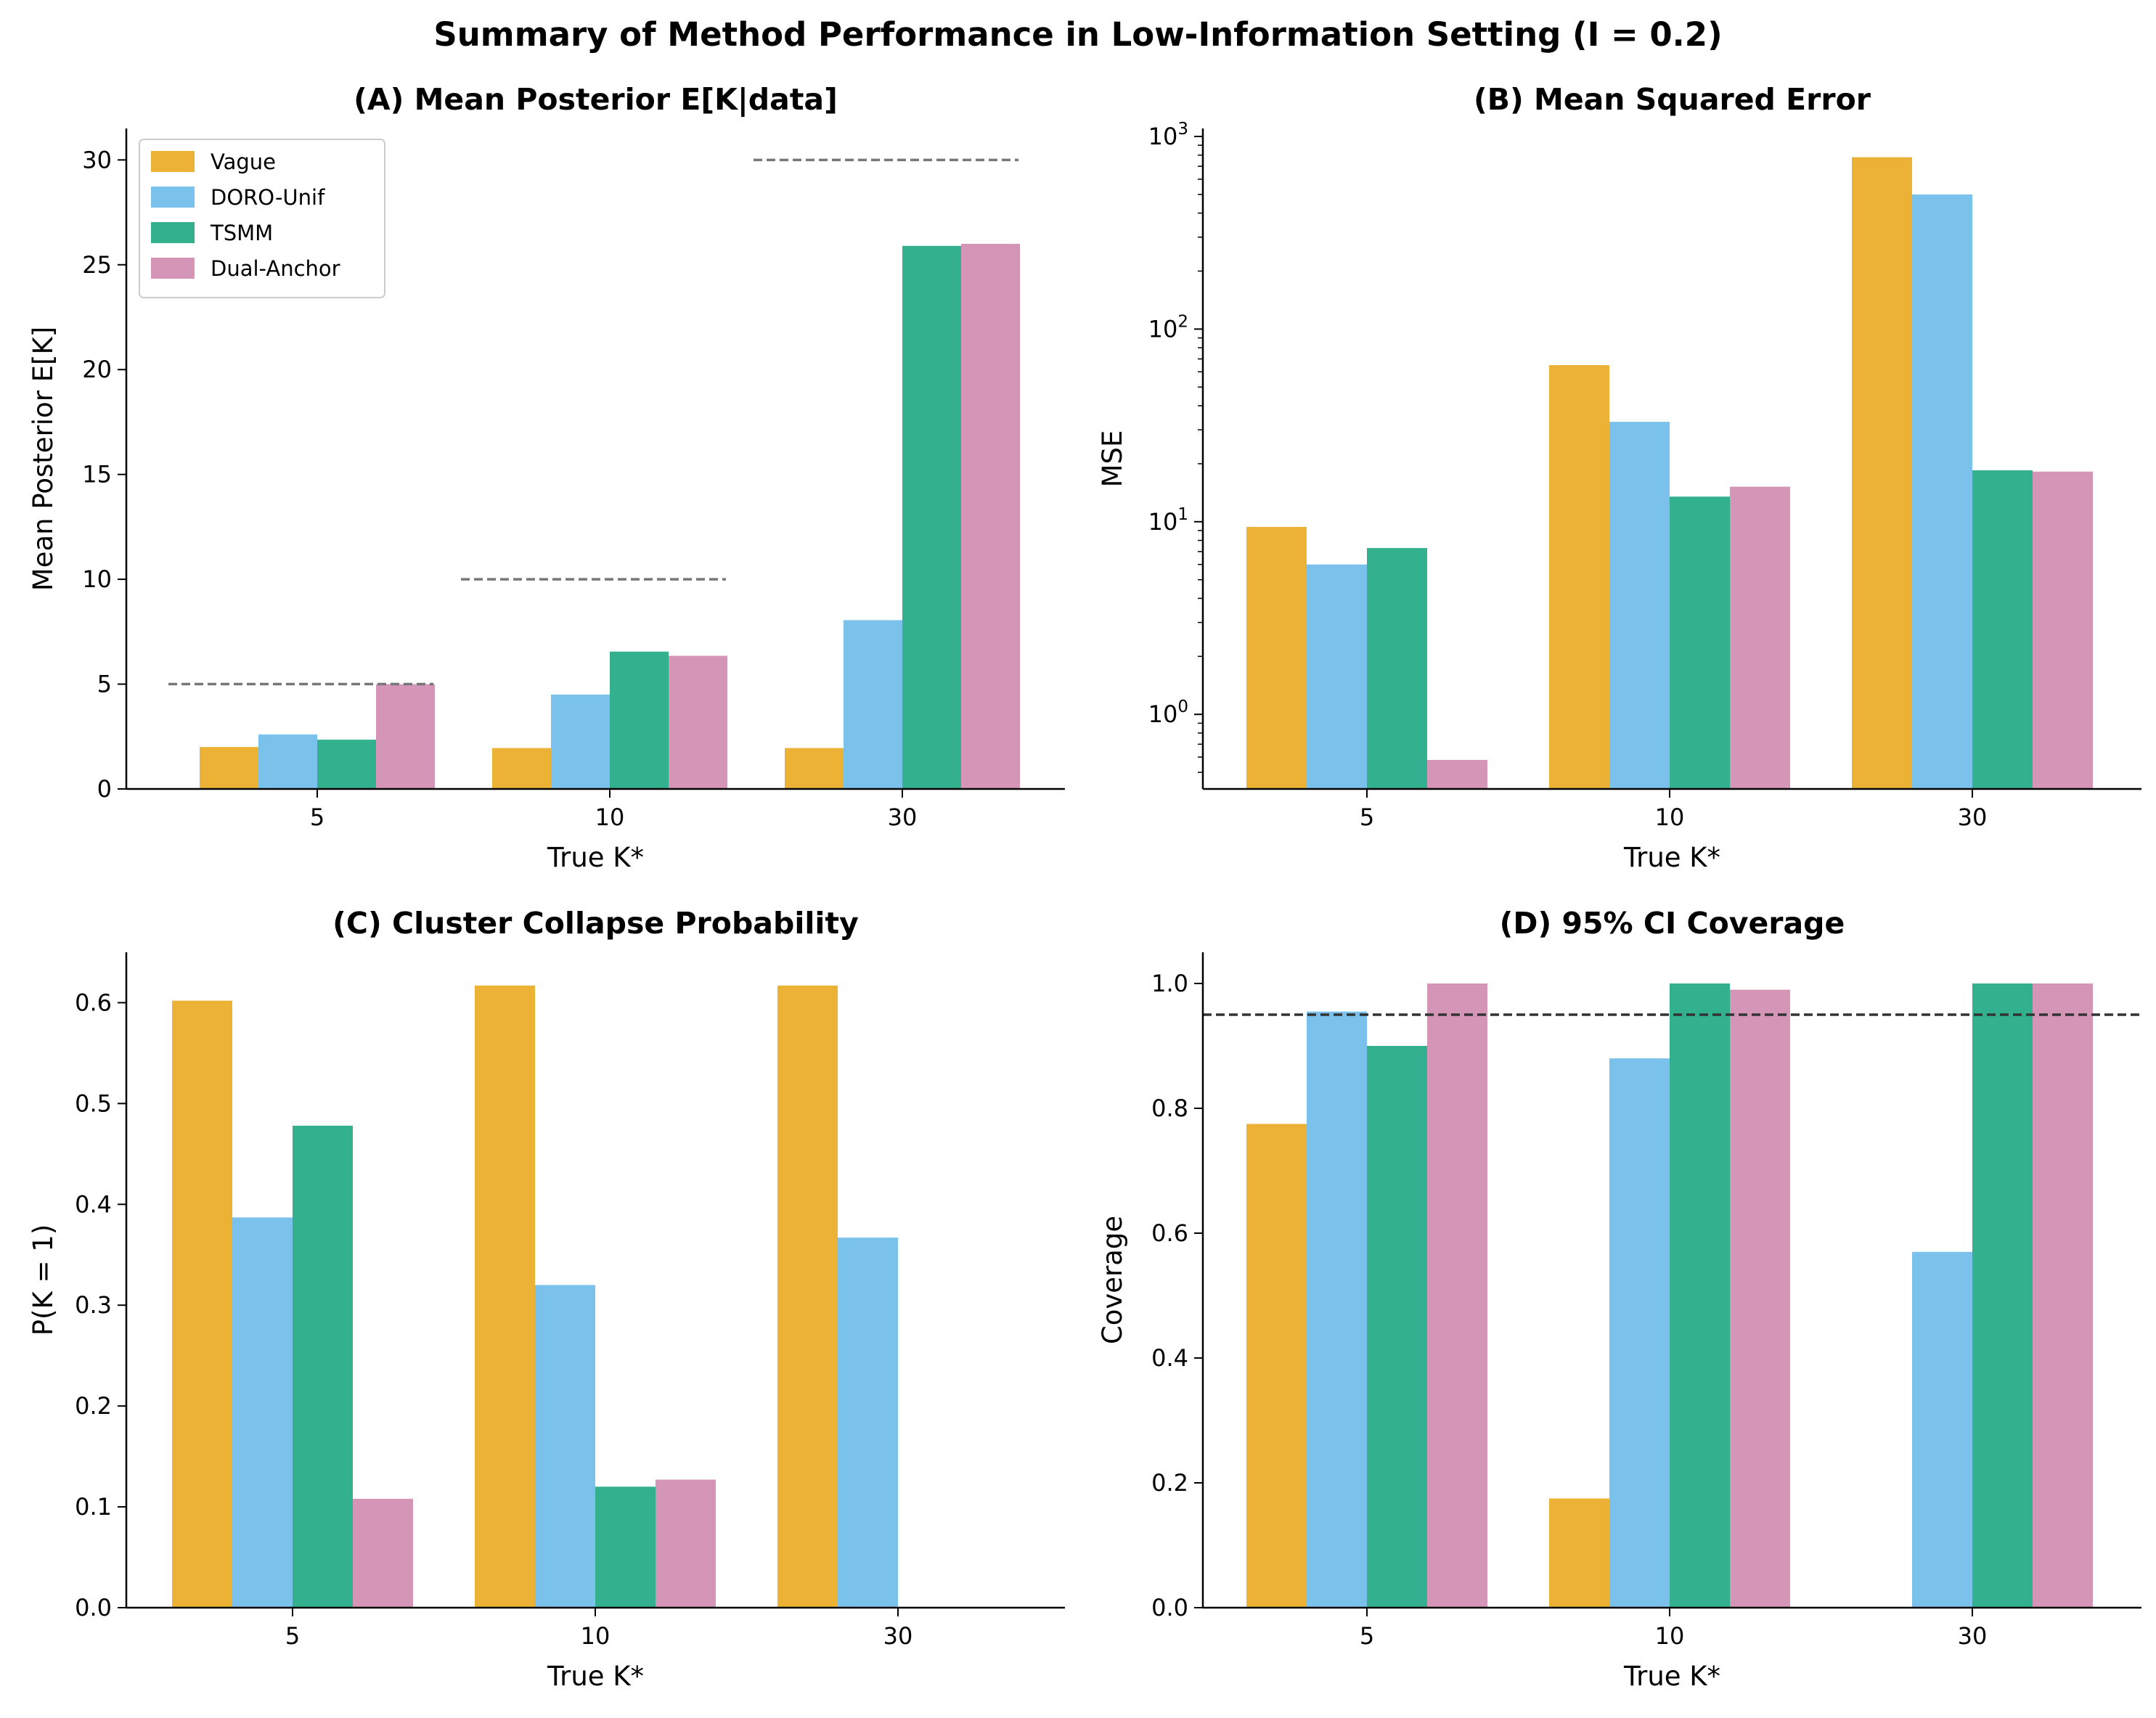  I want to click on y-tick-label: 0, so click(105, 789).